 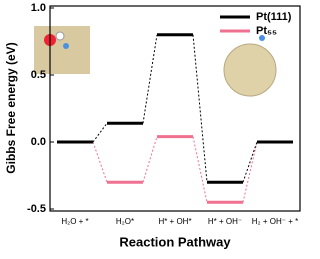 I want to click on x-tick-label: H₂O*, so click(x=125, y=221).